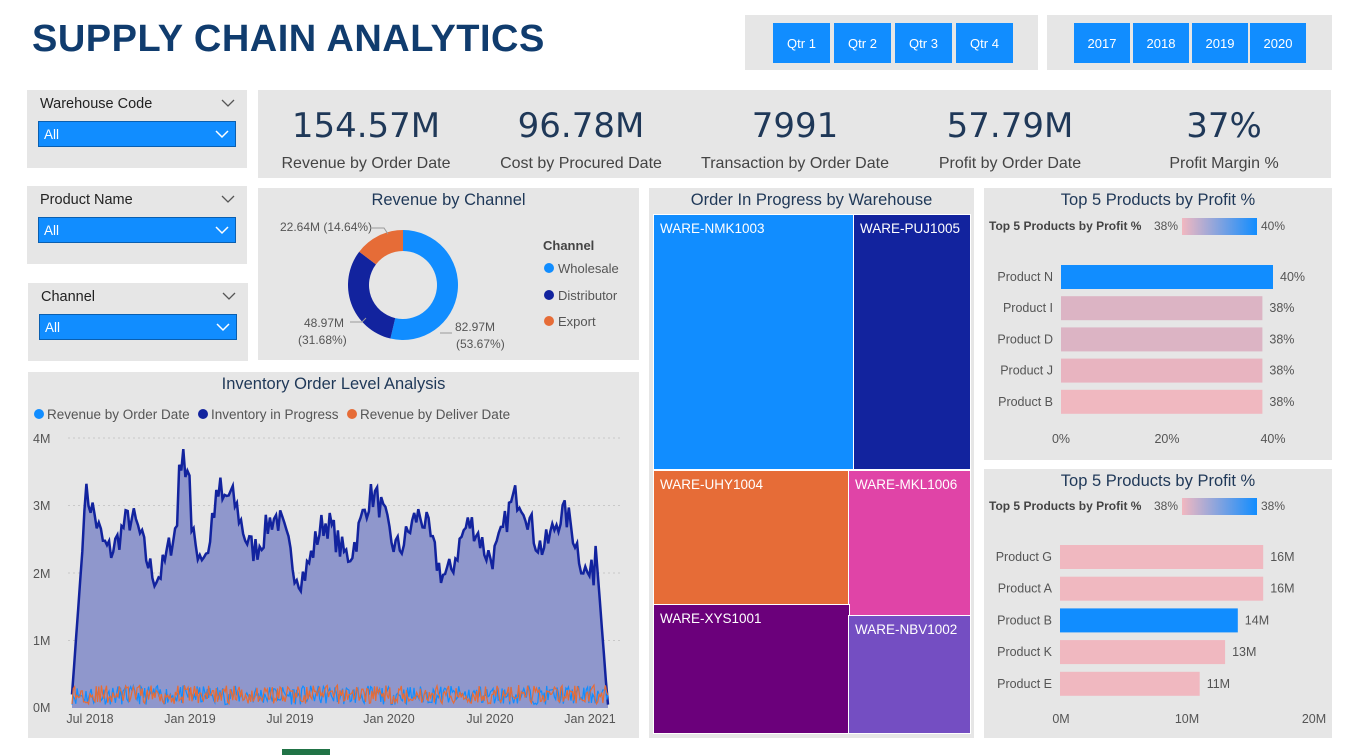 The image size is (1346, 755). Describe the element at coordinates (1024, 620) in the screenshot. I see `category-label: Product B` at that location.